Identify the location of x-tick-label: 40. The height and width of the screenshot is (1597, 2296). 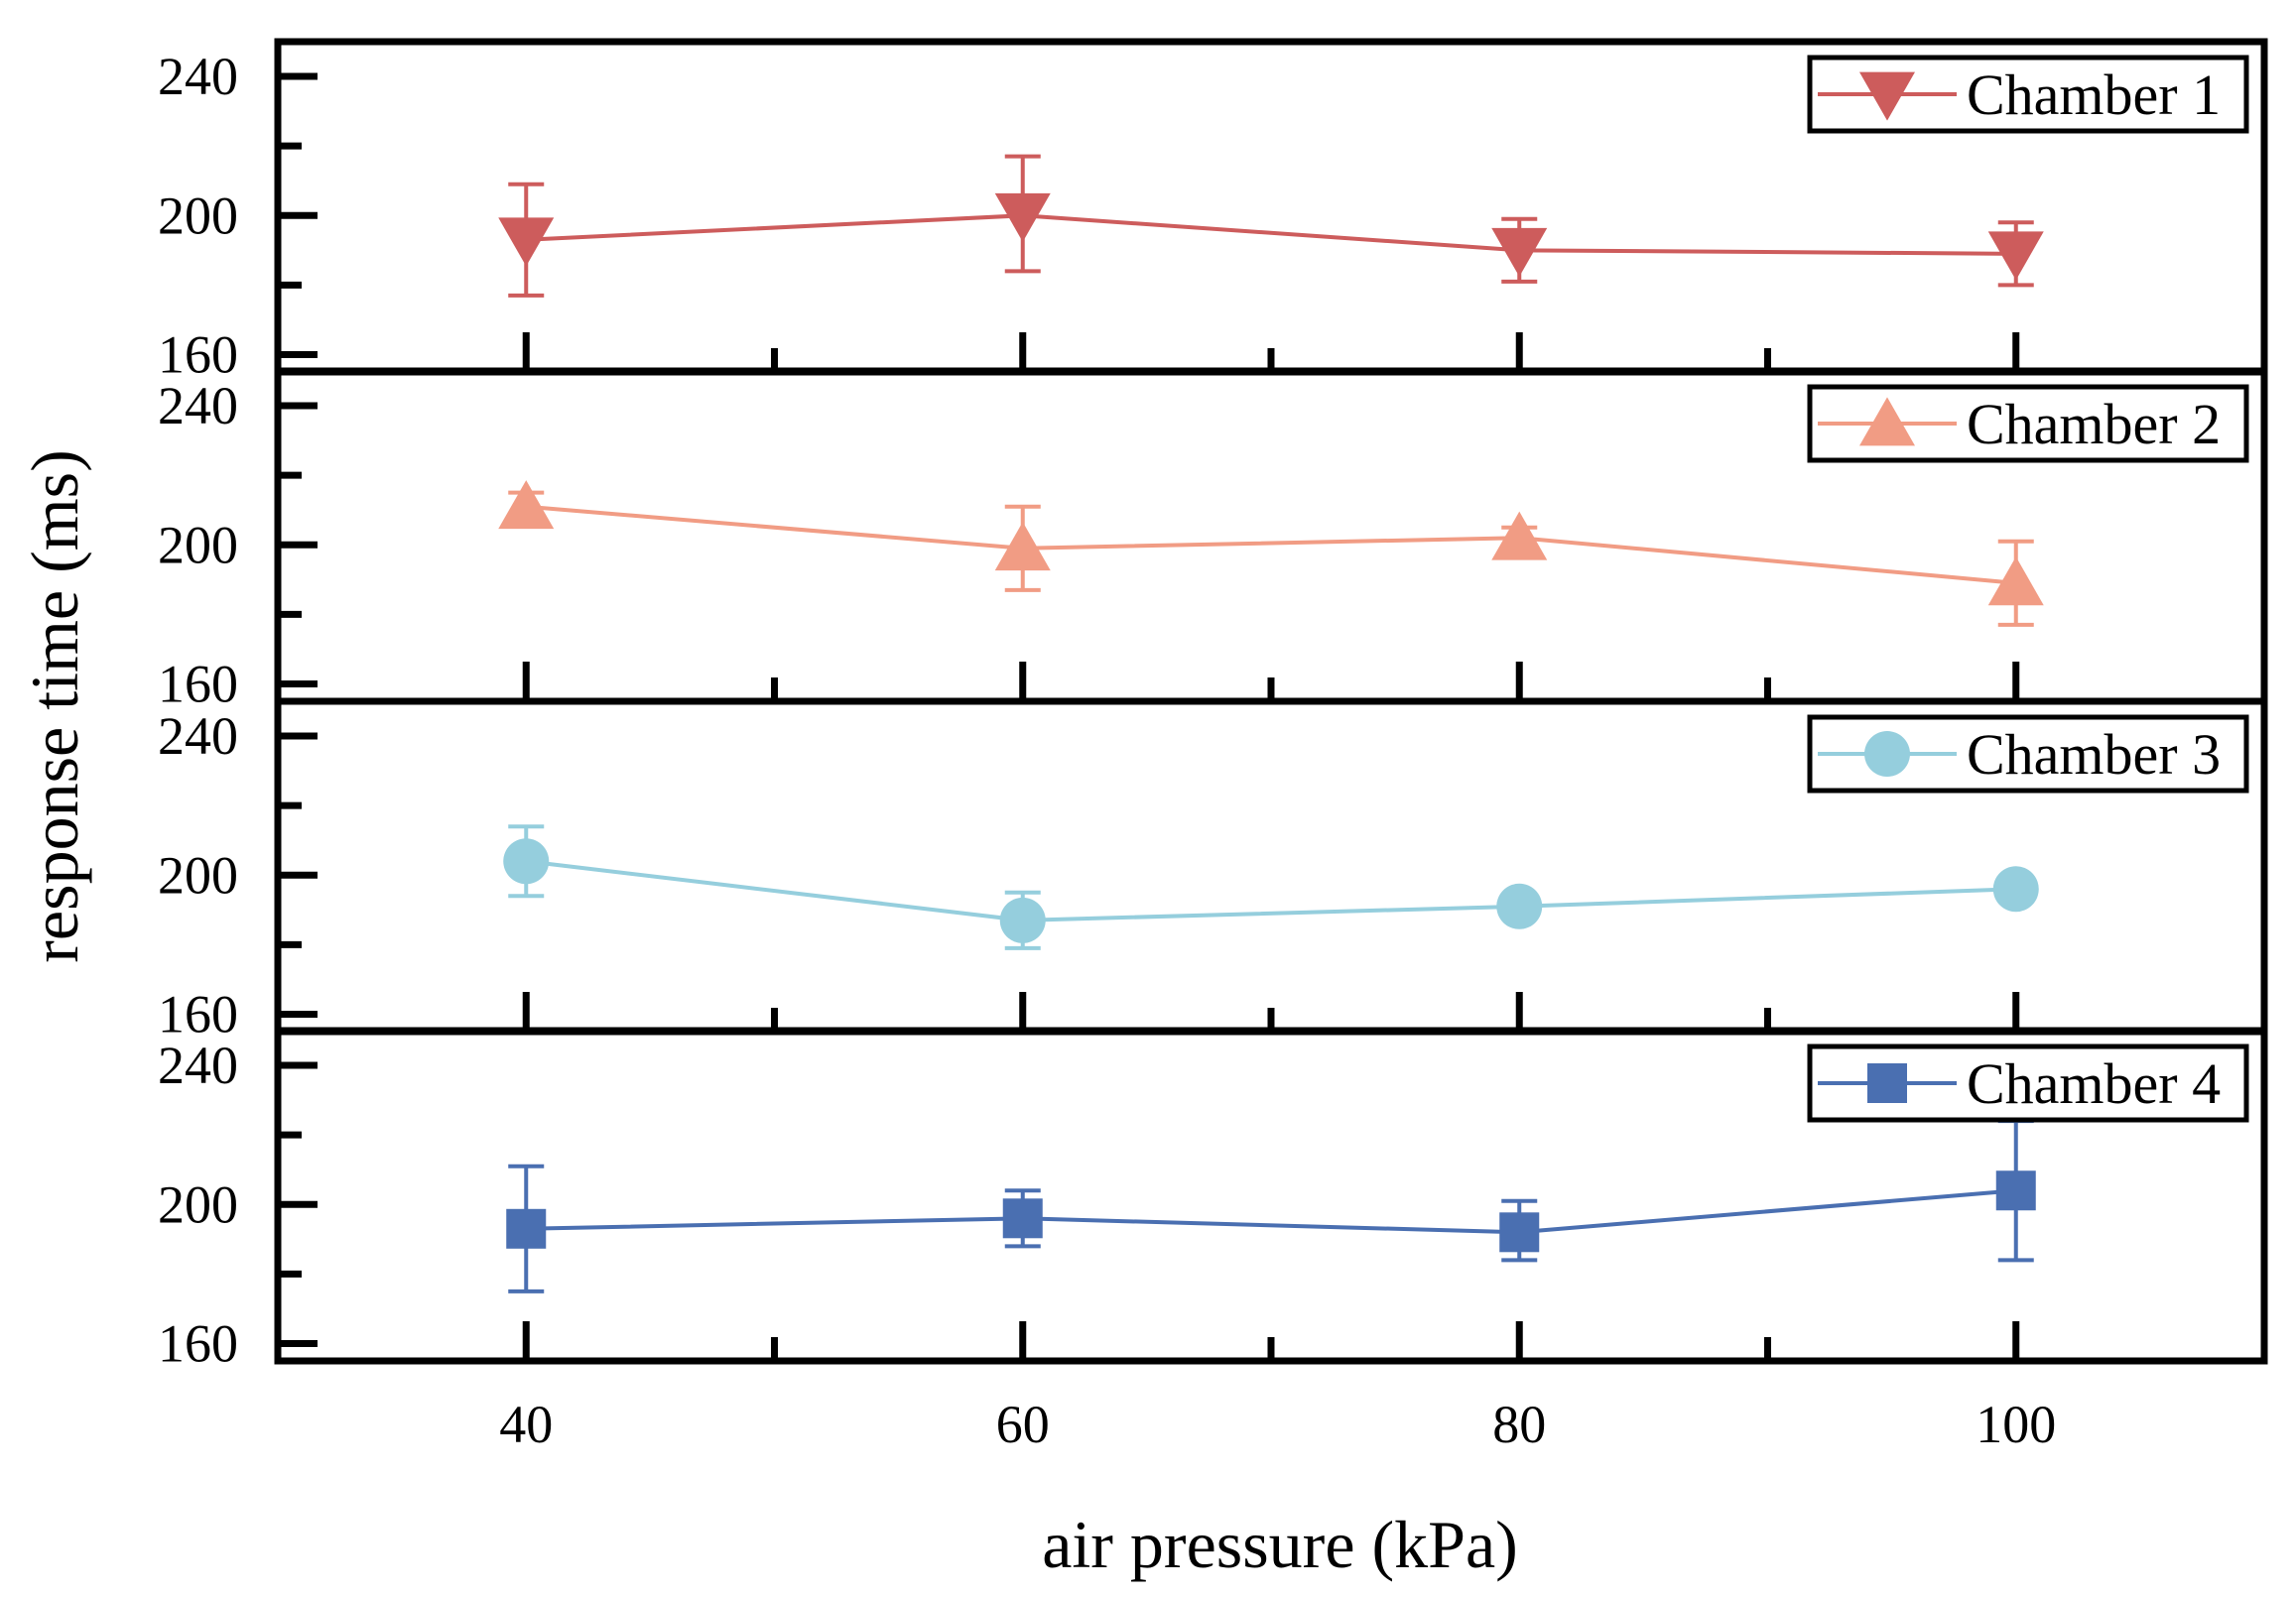
(526, 1424).